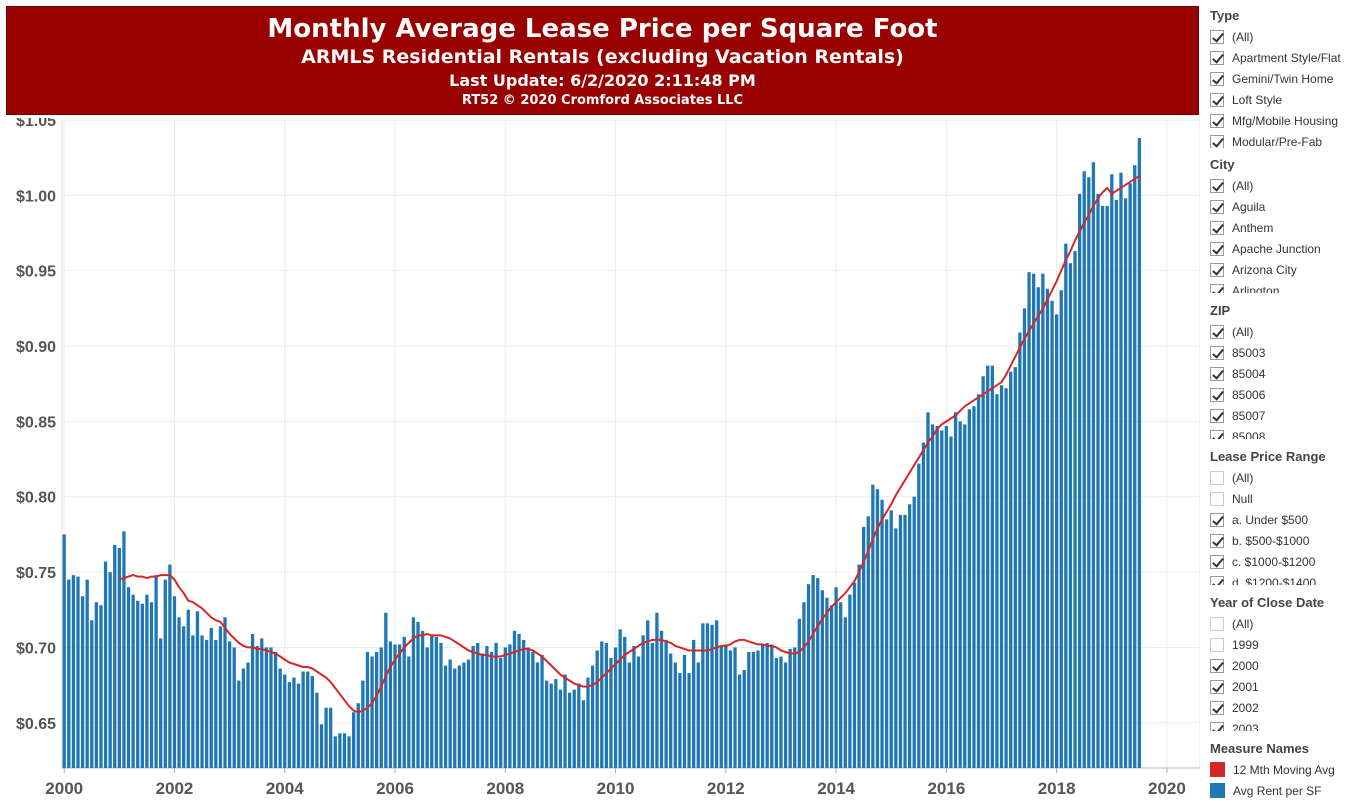  What do you see at coordinates (1285, 519) in the screenshot?
I see `filter-lease-item: a. Under $500` at bounding box center [1285, 519].